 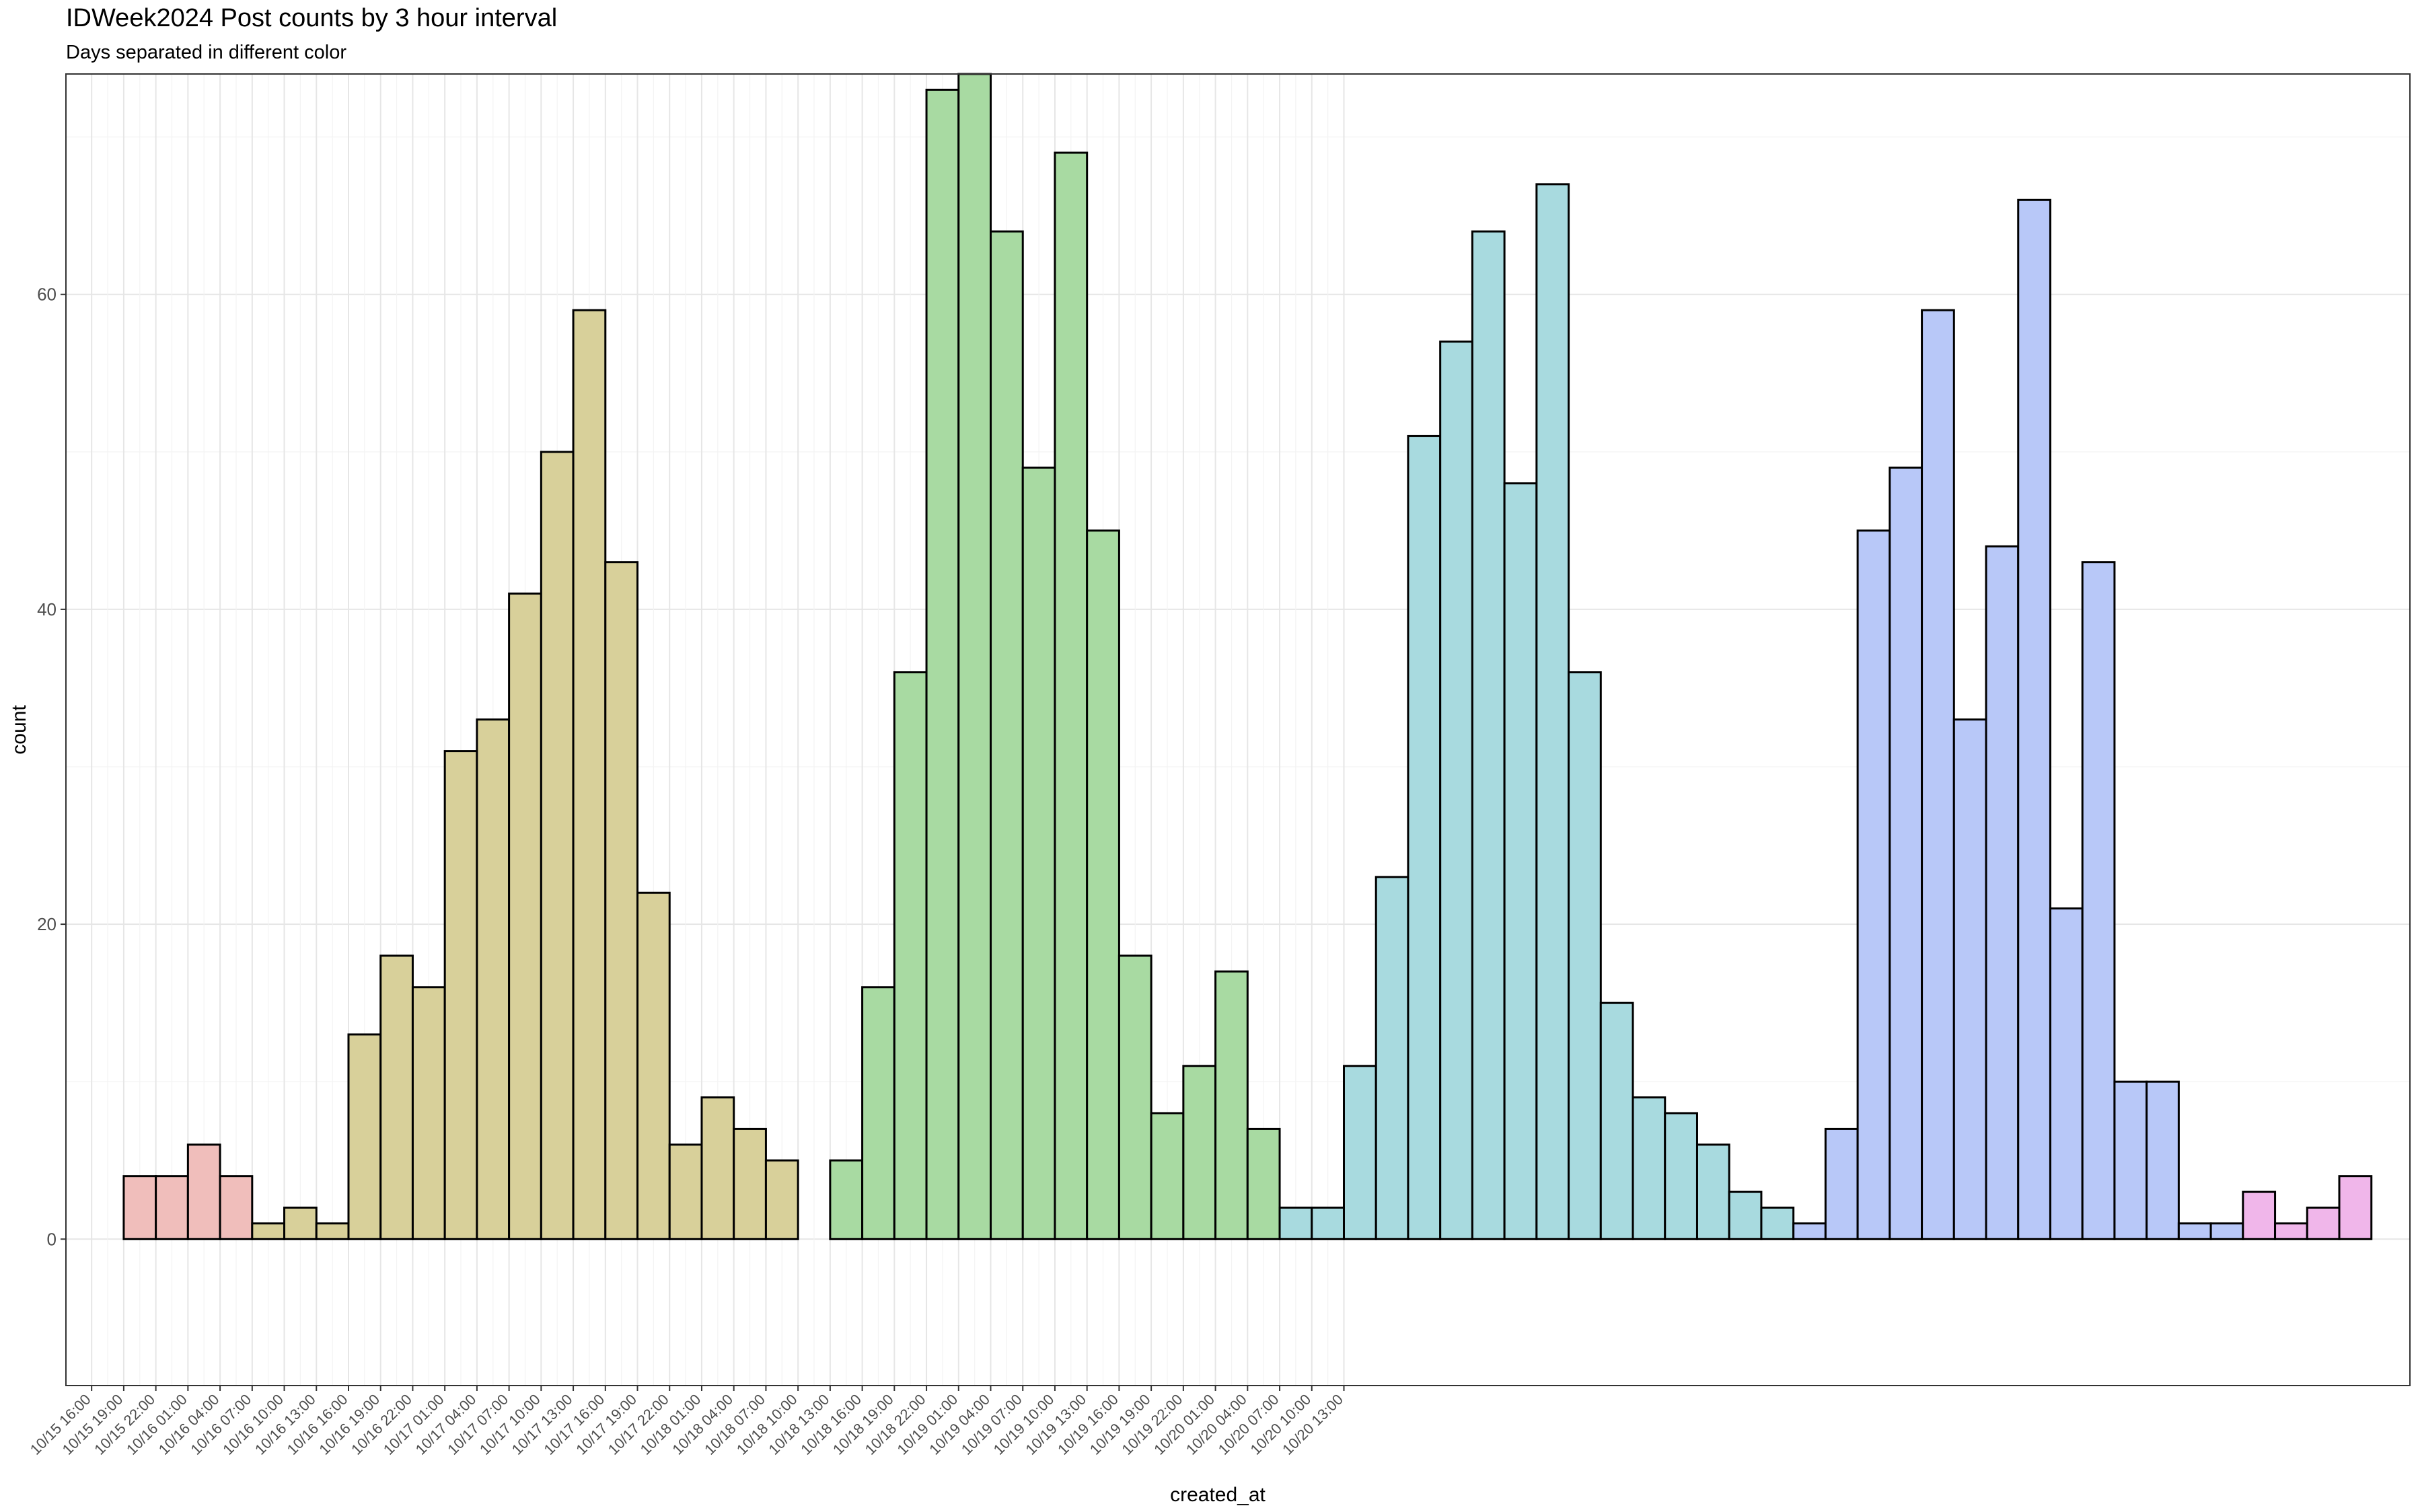 I want to click on chart-subtitle: Days separated in different color, so click(x=206, y=53).